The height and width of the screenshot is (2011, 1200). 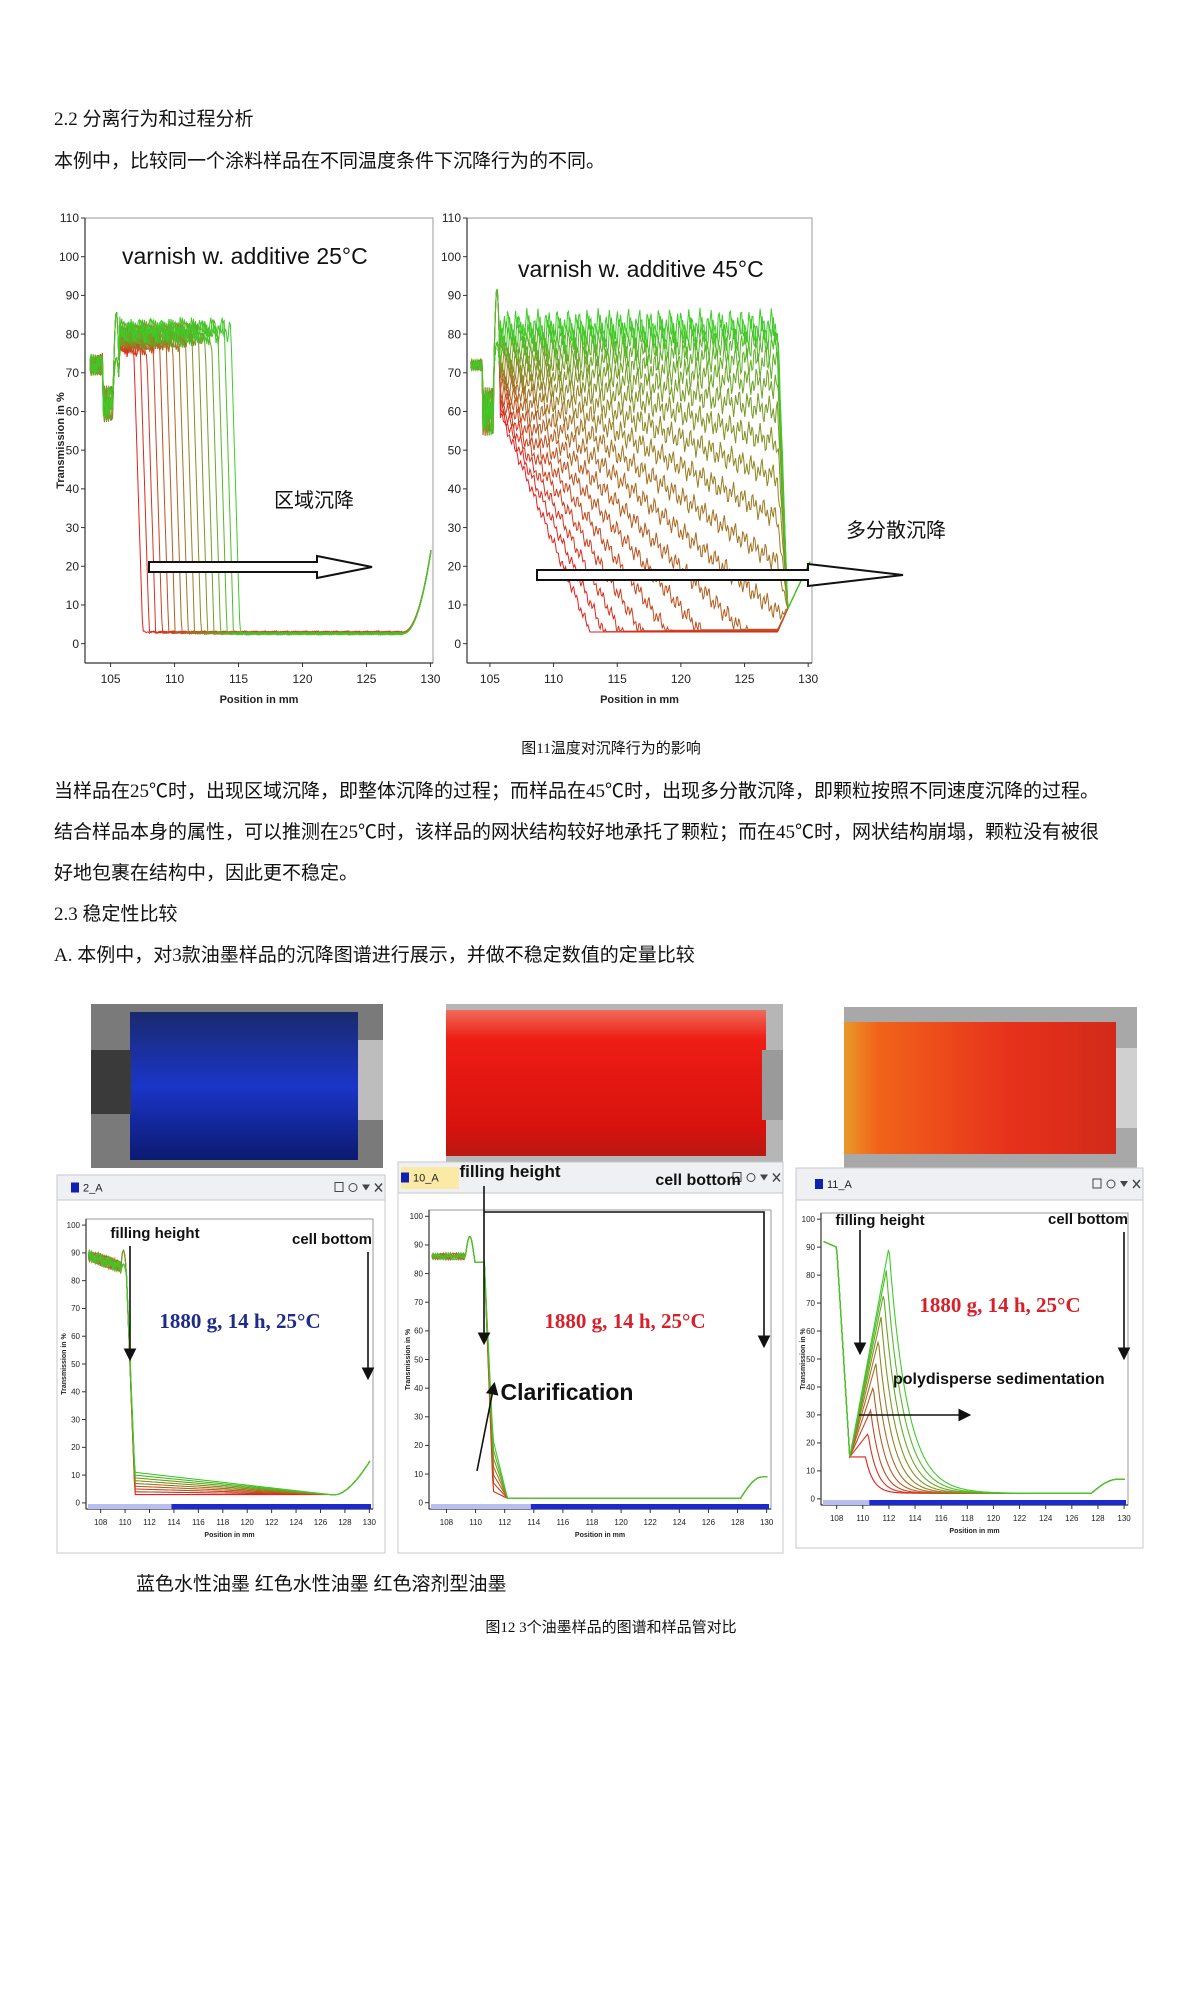 What do you see at coordinates (111, 1082) in the screenshot?
I see `tube-cap` at bounding box center [111, 1082].